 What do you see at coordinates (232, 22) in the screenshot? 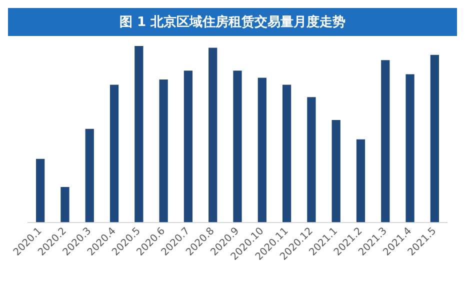
I see `chart-title: 图 1 北京区域住房租赁交易量月度走势` at bounding box center [232, 22].